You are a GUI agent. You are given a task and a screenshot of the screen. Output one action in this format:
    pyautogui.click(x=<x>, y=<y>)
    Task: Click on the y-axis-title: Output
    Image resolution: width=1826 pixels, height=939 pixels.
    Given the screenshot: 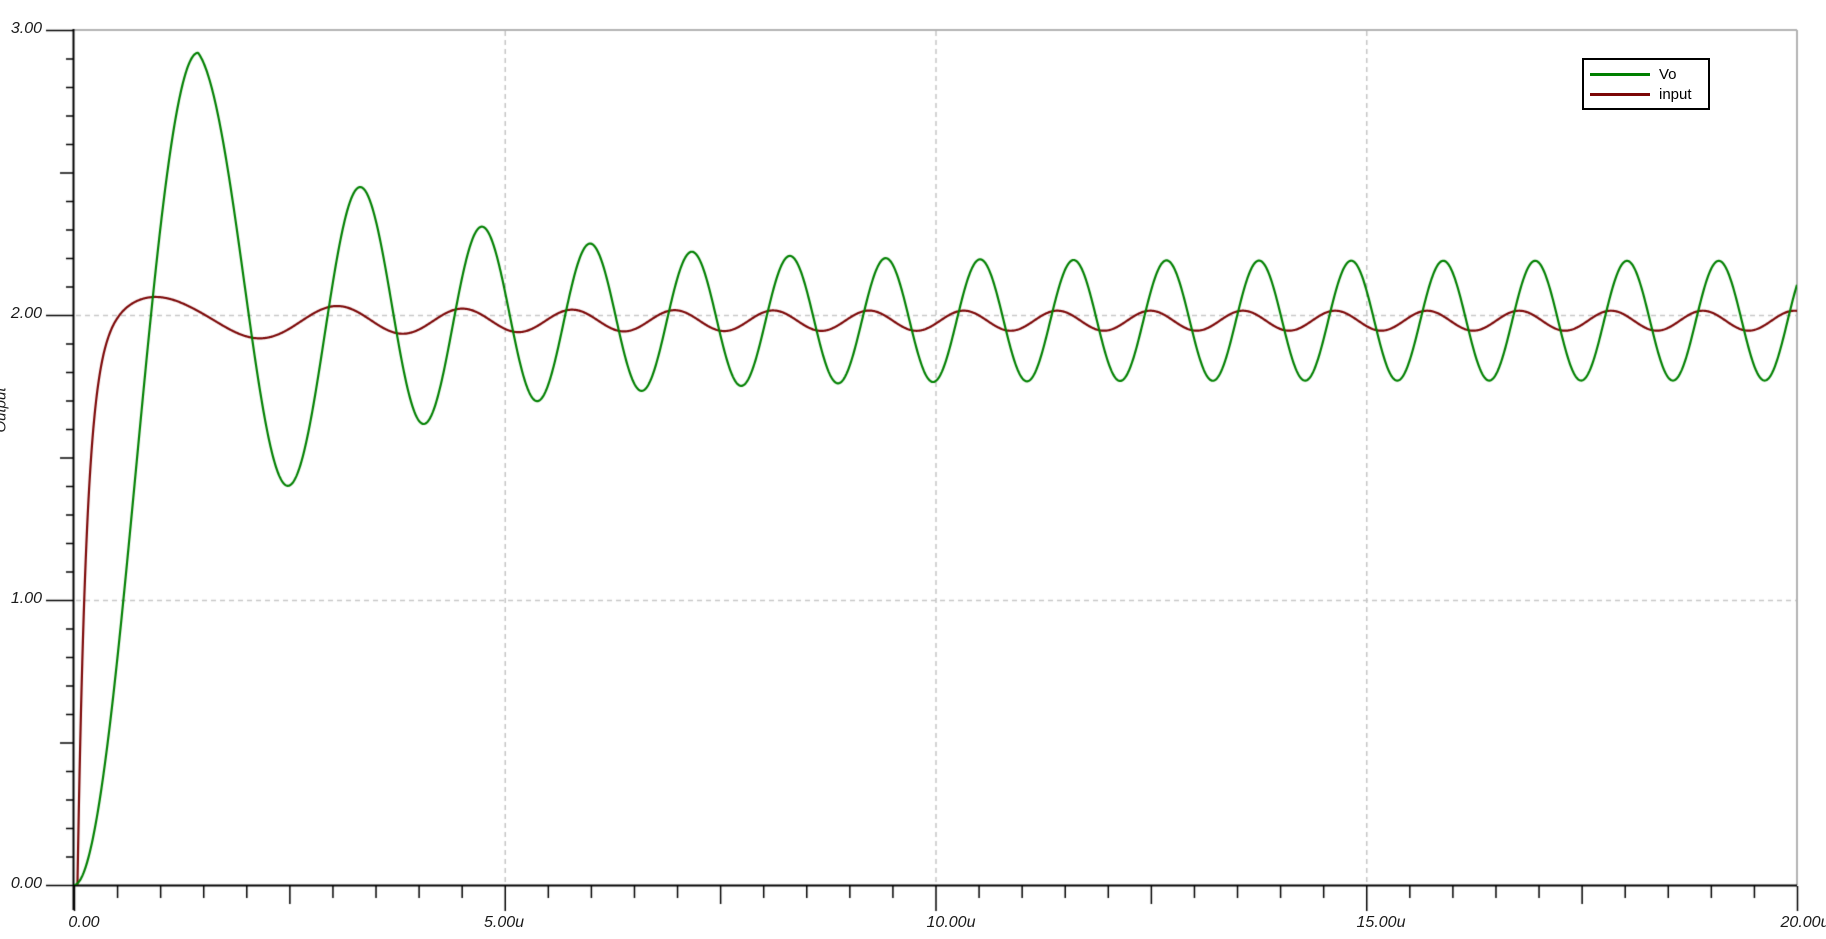 What is the action you would take?
    pyautogui.click(x=5, y=410)
    